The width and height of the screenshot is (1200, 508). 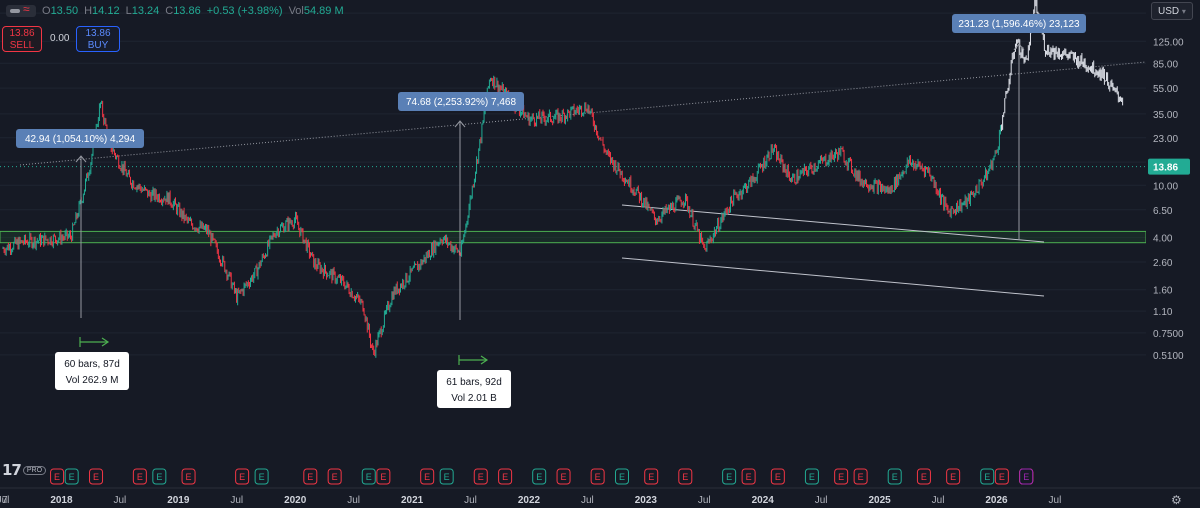 I want to click on currency-selector: USD ▾, so click(x=1172, y=11).